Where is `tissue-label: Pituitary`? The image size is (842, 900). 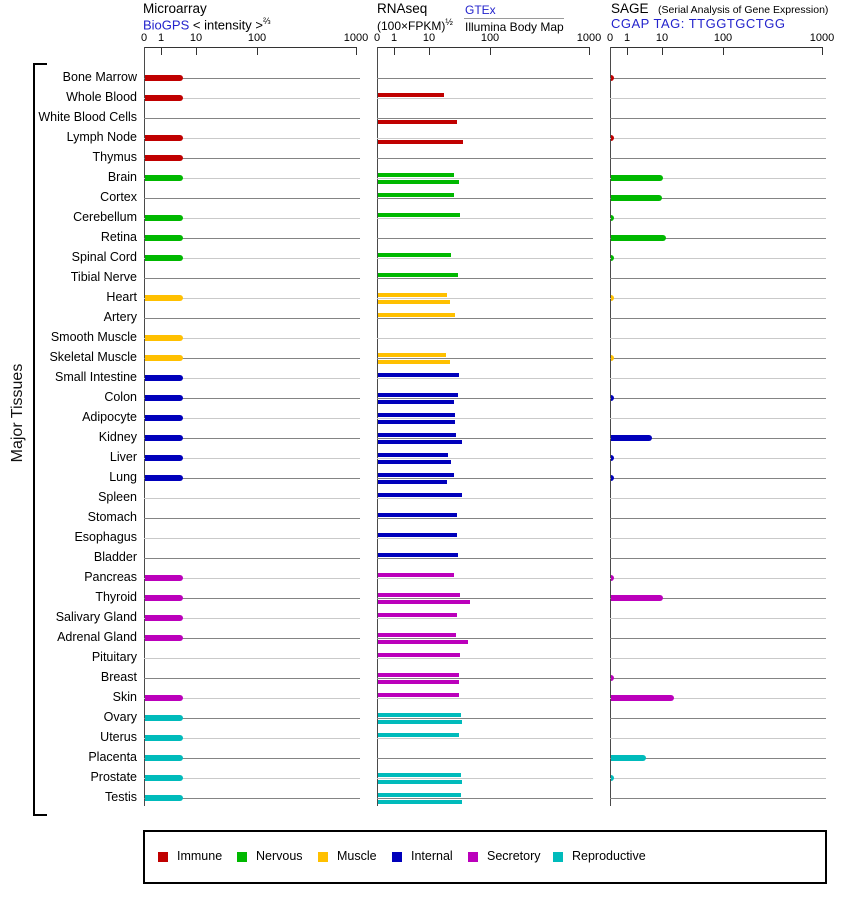
tissue-label: Pituitary is located at coordinates (114, 657).